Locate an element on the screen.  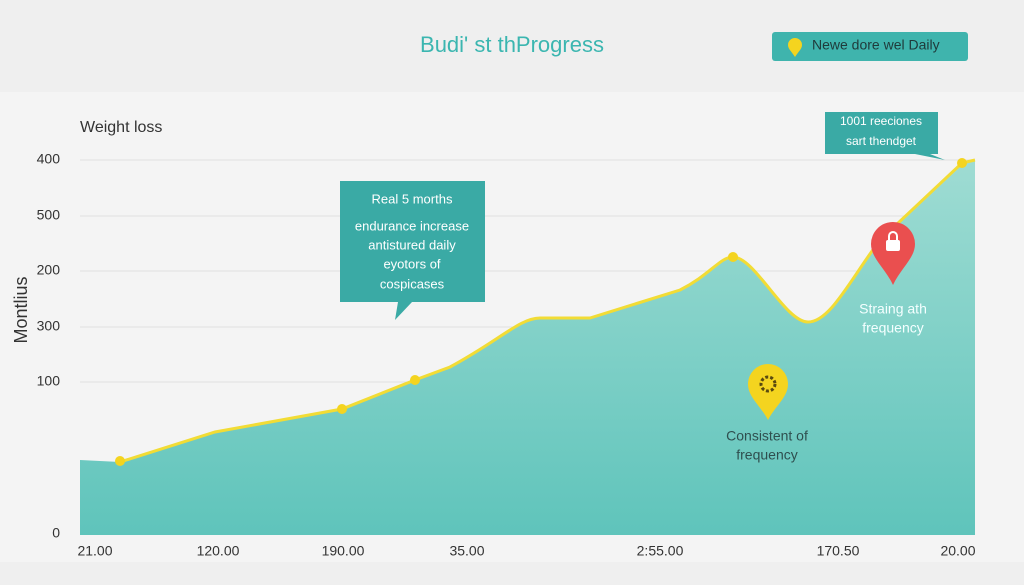
y-axis-title: Montlius is located at coordinates (21, 309).